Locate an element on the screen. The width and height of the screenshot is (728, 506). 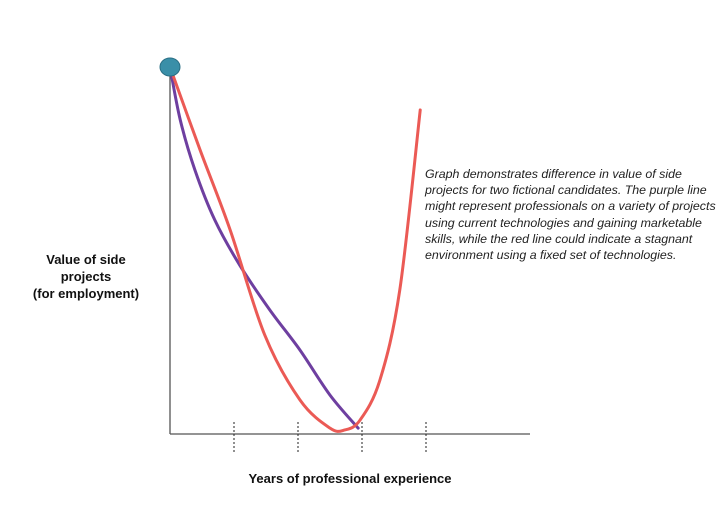
y-axis-label-line: projects is located at coordinates (86, 276).